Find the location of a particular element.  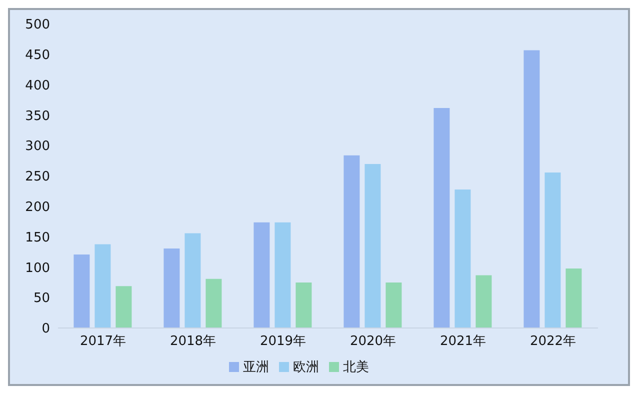

y-tick-label: 350 is located at coordinates (37, 116).